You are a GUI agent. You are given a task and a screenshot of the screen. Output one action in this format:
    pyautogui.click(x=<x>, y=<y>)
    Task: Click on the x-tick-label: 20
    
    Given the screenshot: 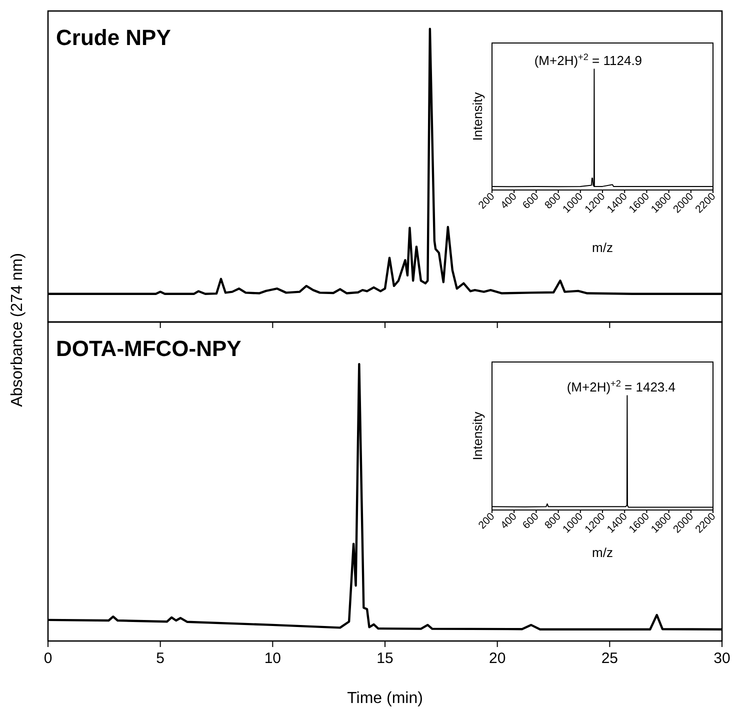 What is the action you would take?
    pyautogui.click(x=497, y=658)
    